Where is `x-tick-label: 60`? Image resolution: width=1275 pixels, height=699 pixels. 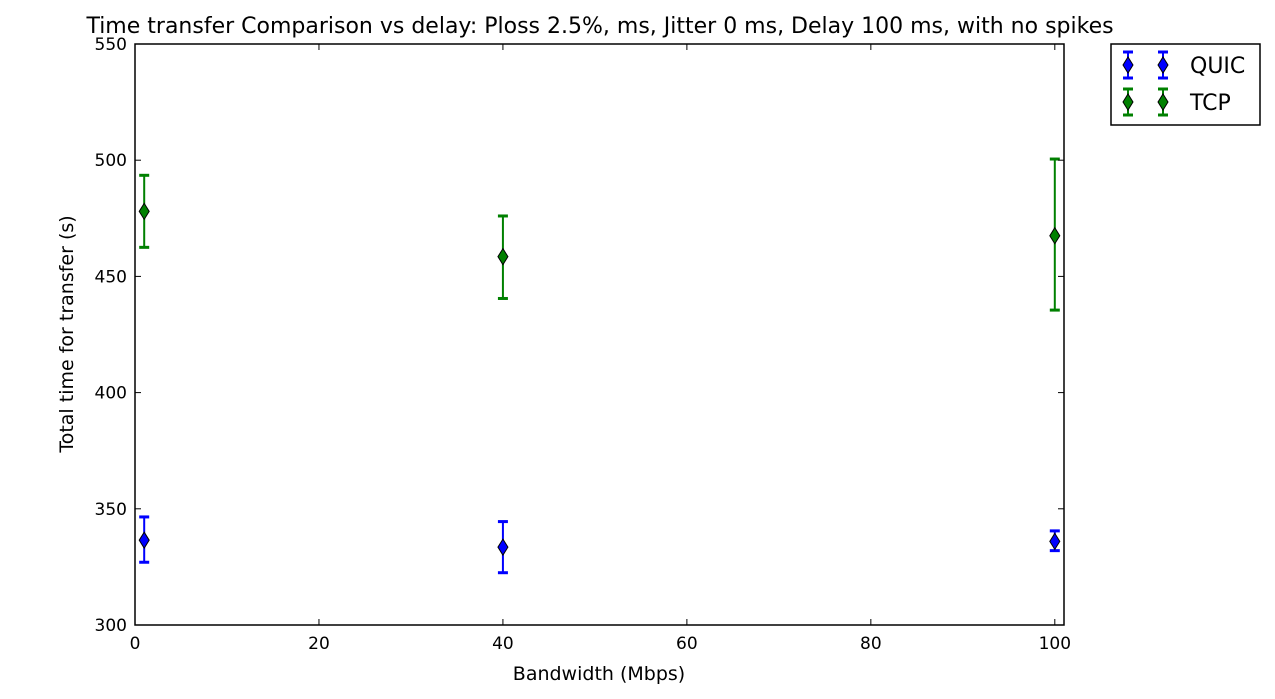
x-tick-label: 60 is located at coordinates (687, 644).